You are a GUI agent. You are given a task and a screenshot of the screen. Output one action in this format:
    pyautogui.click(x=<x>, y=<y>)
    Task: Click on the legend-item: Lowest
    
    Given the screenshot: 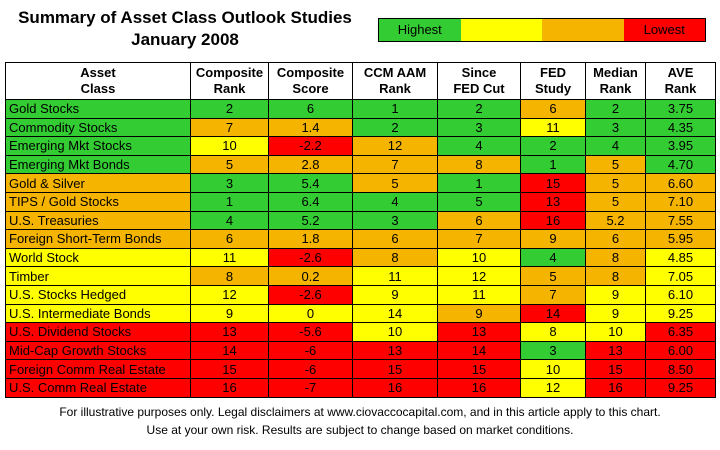 What is the action you would take?
    pyautogui.click(x=664, y=30)
    